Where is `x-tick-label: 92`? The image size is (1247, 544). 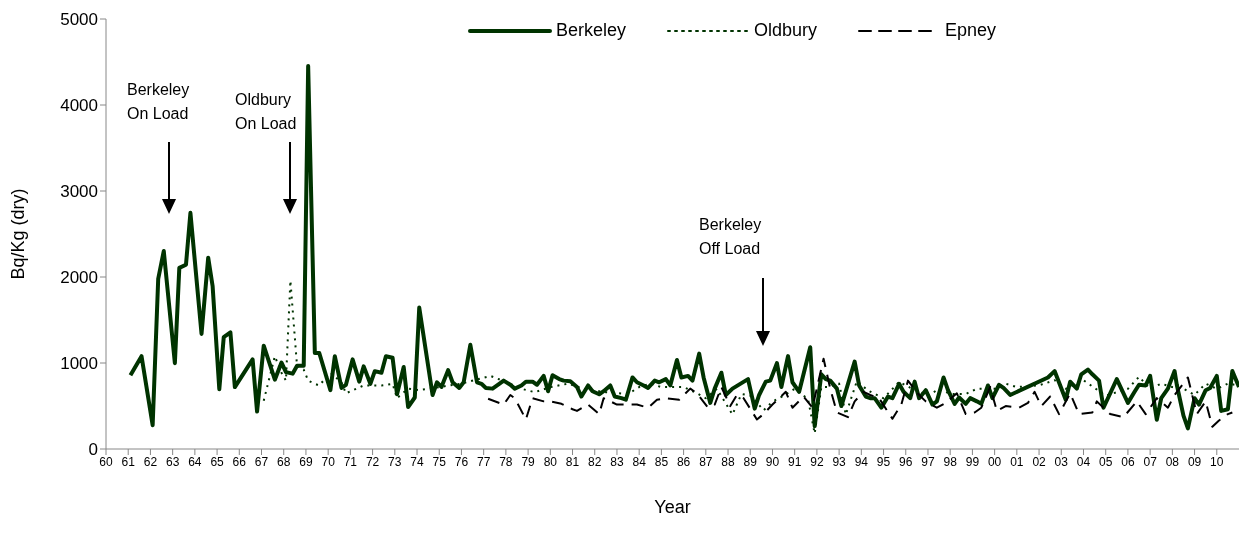
x-tick-label: 92 is located at coordinates (817, 461).